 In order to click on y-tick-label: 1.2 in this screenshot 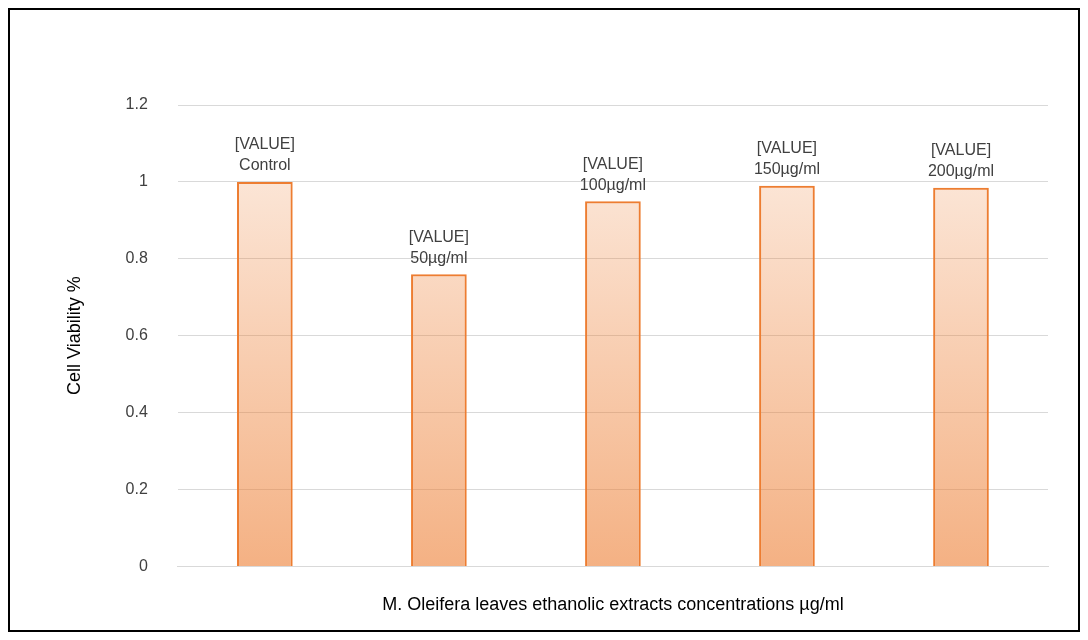, I will do `click(136, 104)`.